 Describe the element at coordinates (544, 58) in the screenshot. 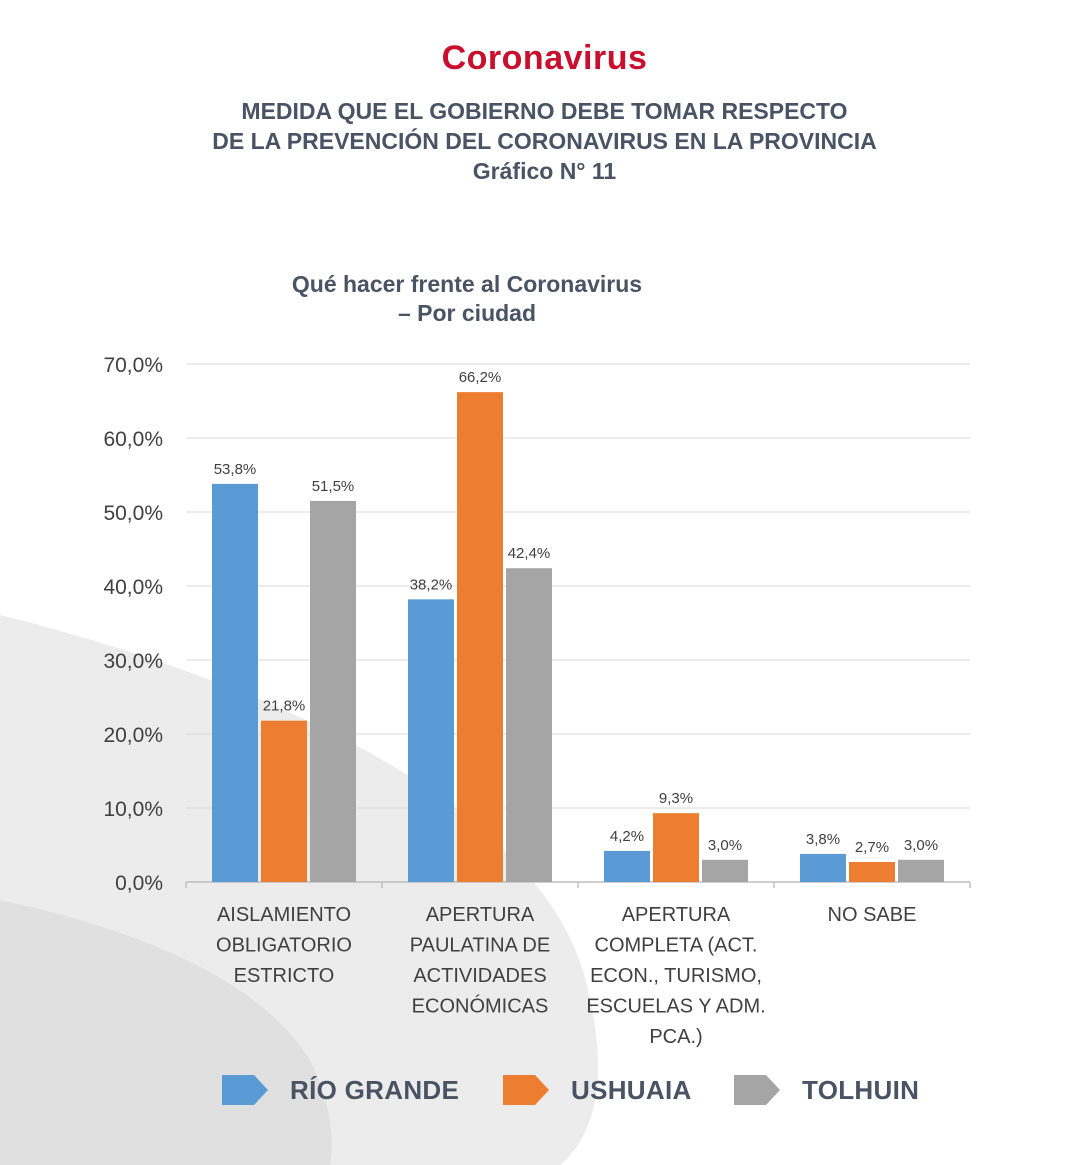

I see `brand-title: Coronavirus` at that location.